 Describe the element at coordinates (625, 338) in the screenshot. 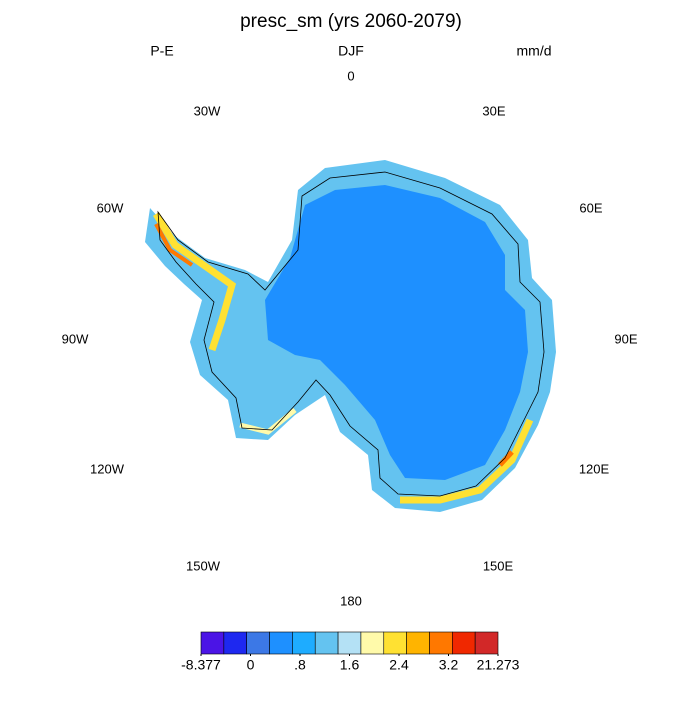

I see `longitude-label: 90E` at that location.